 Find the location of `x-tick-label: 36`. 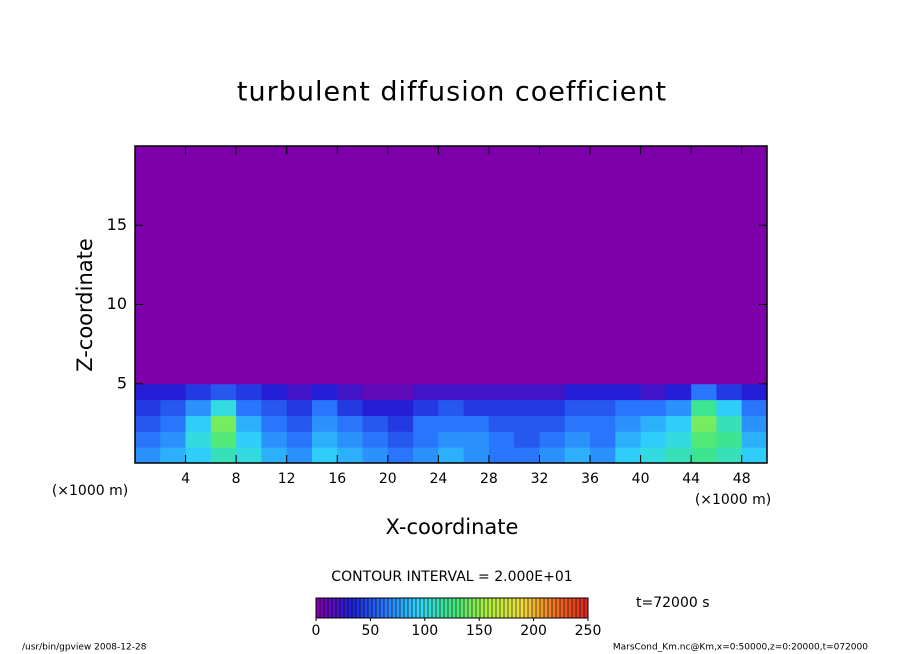

x-tick-label: 36 is located at coordinates (590, 479).